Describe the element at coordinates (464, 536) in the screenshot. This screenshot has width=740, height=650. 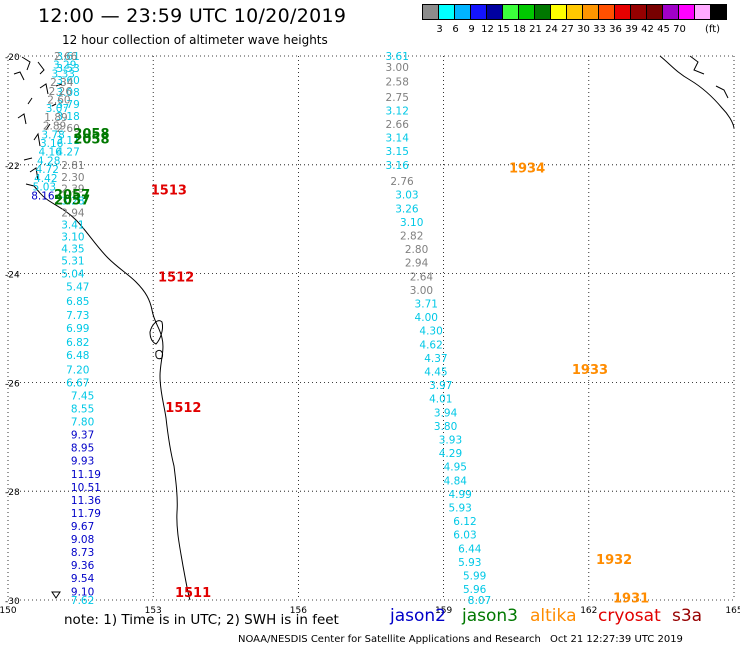
I see `wave-height-value: 6.03` at that location.